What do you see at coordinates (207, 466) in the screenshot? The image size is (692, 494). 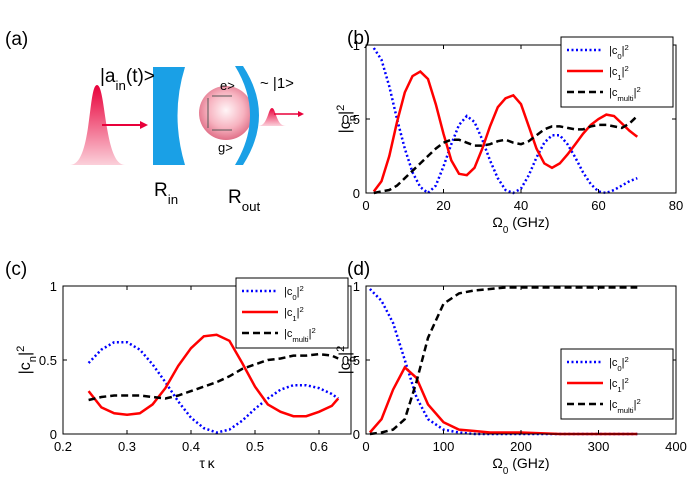 I see `x-axis-label: τ κ` at bounding box center [207, 466].